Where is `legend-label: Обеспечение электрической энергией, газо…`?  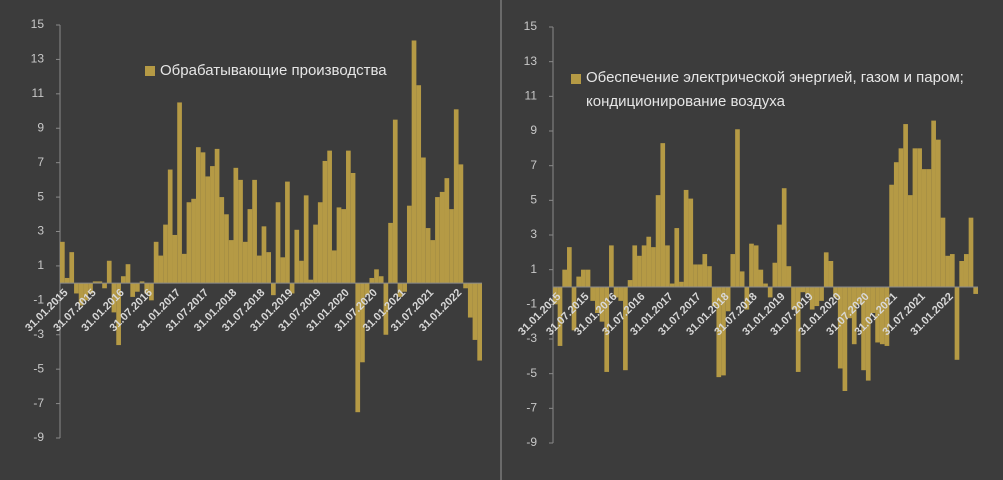
legend-label: Обеспечение электрической энергией, газо… is located at coordinates (775, 89).